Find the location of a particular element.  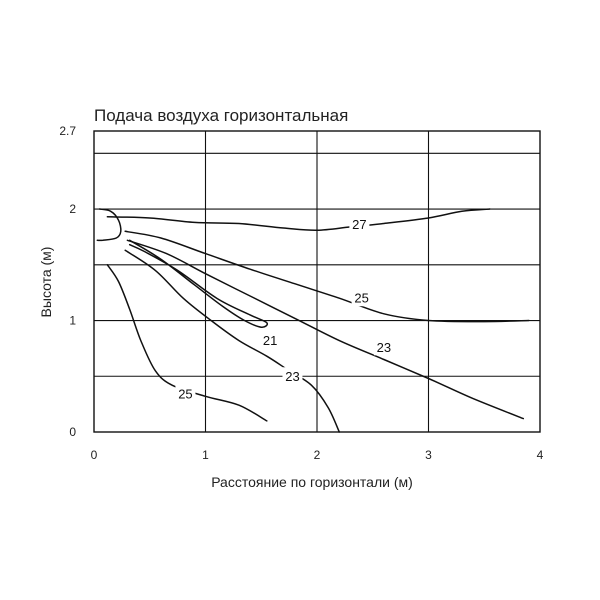

x-tick-label: 2 is located at coordinates (317, 455).